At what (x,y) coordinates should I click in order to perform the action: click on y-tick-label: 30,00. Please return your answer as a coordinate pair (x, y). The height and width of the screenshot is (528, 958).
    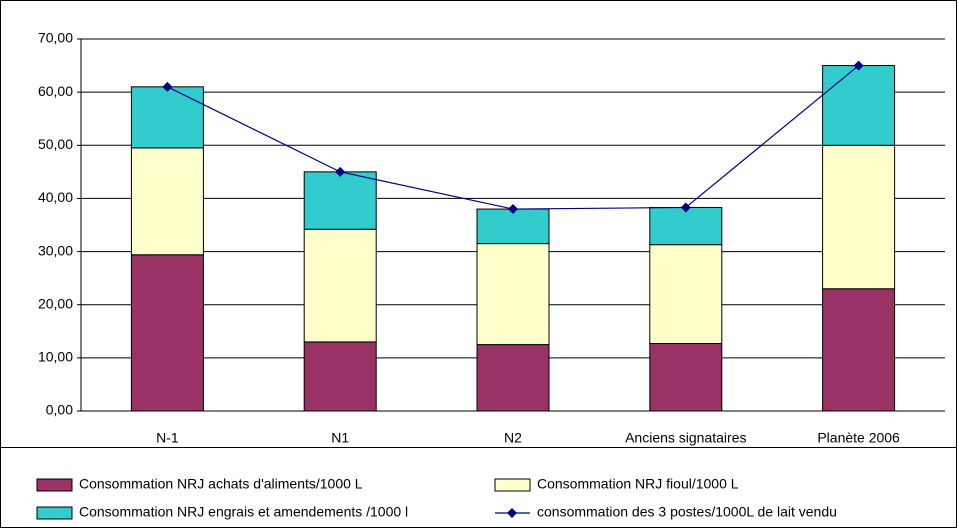
    Looking at the image, I should click on (55, 250).